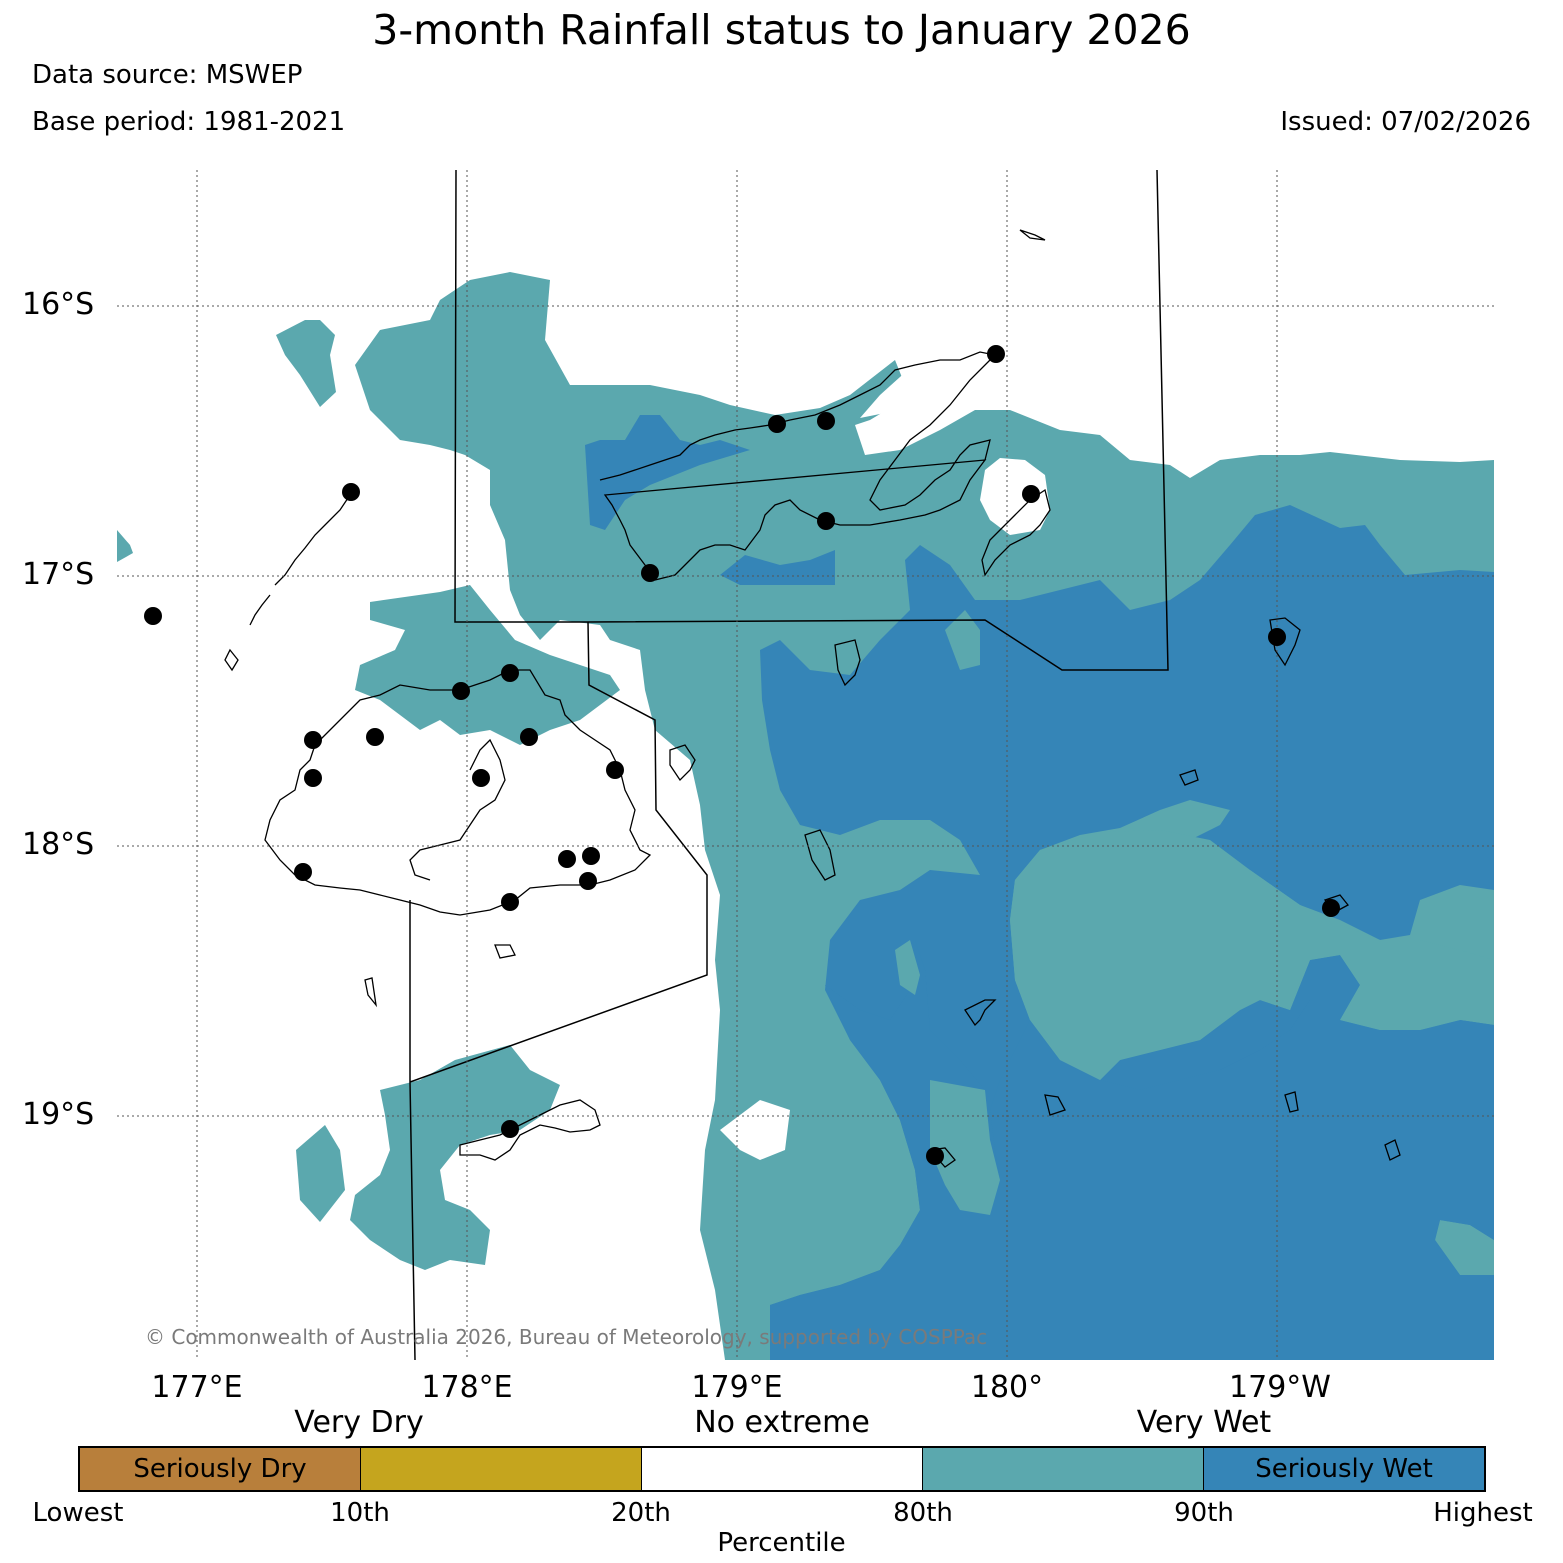 Image resolution: width=1563 pixels, height=1563 pixels. Describe the element at coordinates (220, 1469) in the screenshot. I see `colorbar-segment: Seriously Dry` at that location.